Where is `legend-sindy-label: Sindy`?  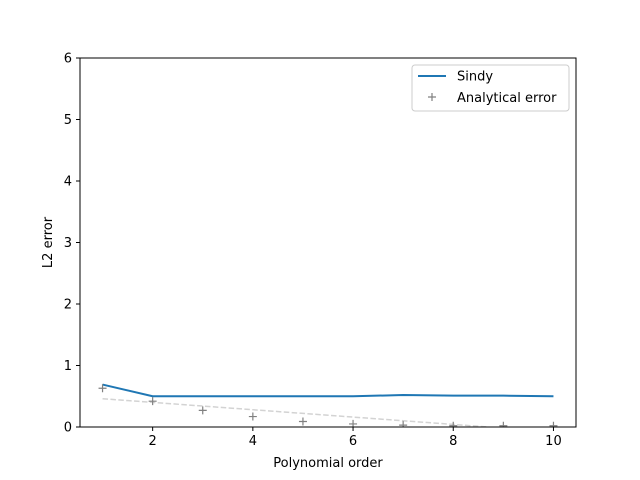
legend-sindy-label: Sindy is located at coordinates (475, 77).